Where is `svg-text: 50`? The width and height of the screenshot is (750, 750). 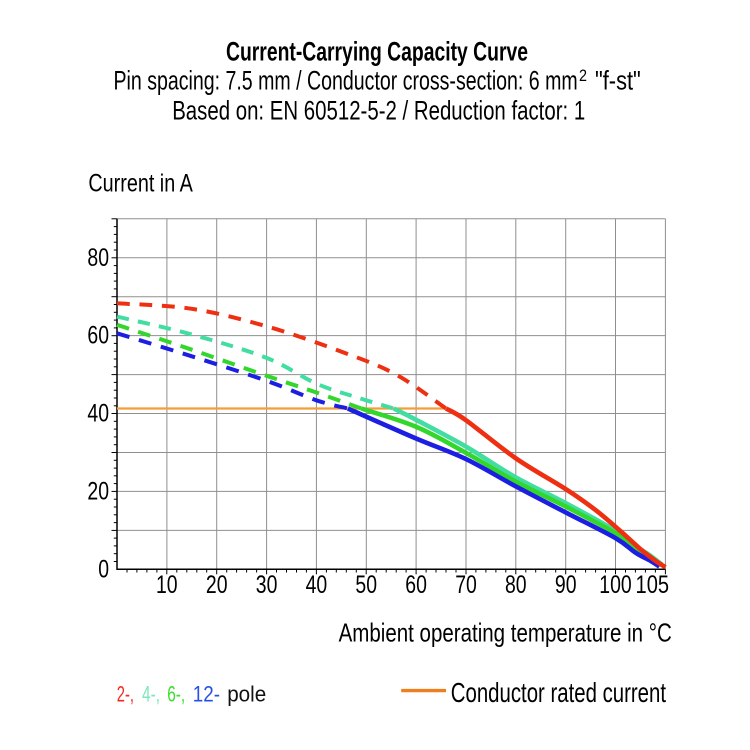 svg-text: 50 is located at coordinates (366, 585).